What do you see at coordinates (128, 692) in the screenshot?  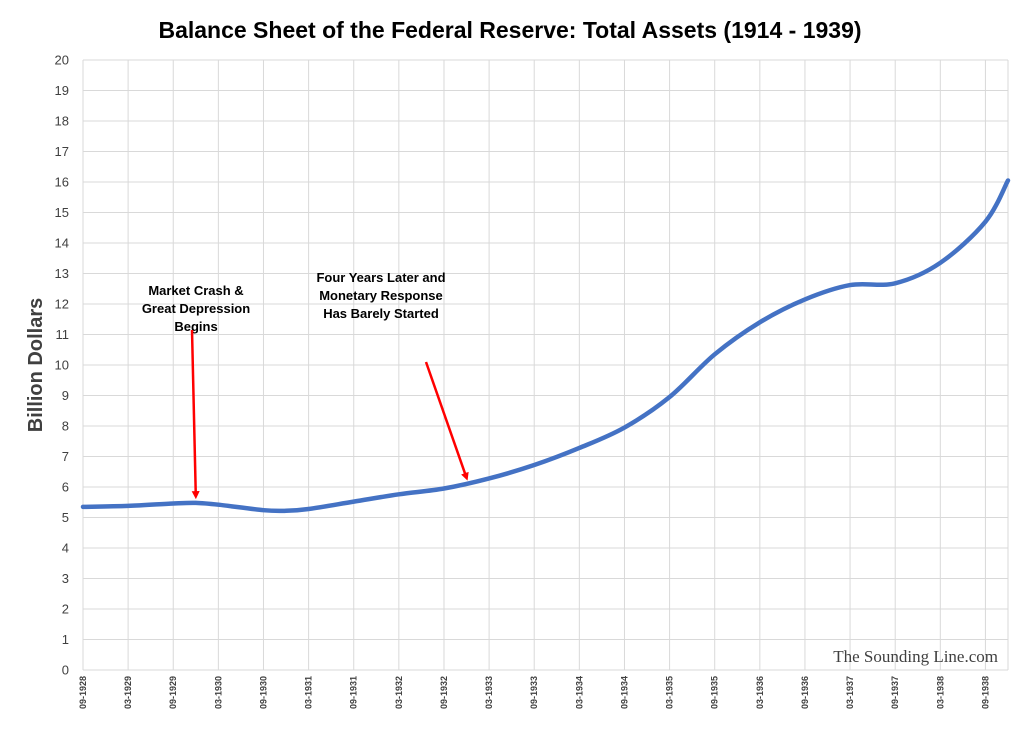 I see `x-tick-label: 03-1929` at bounding box center [128, 692].